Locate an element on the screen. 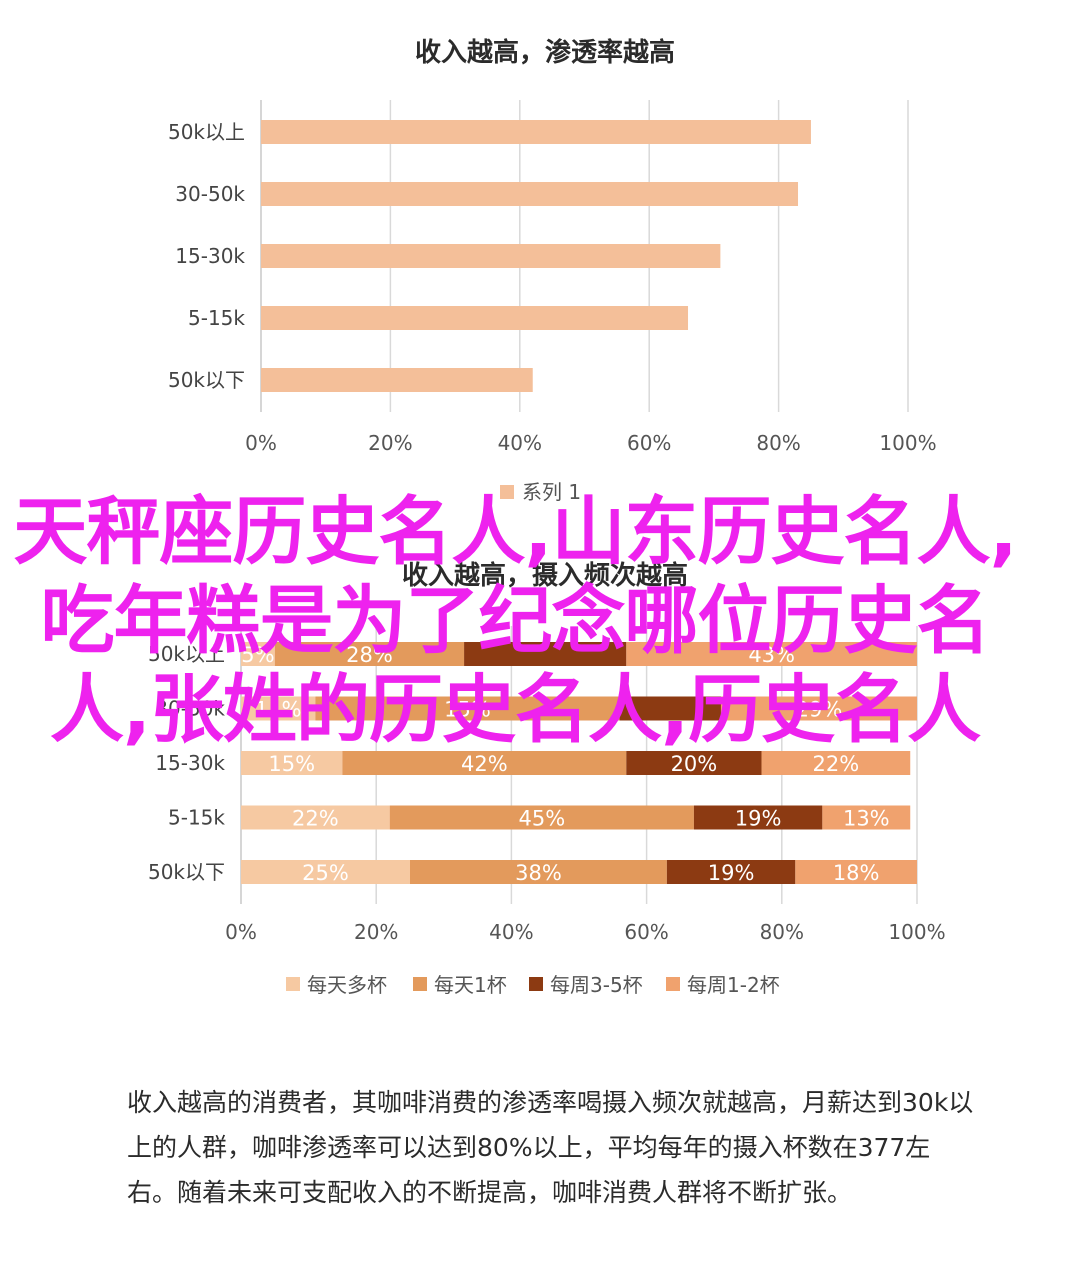 This screenshot has height=1282, width=1080. legend-label: 每周1-2杯 is located at coordinates (733, 985).